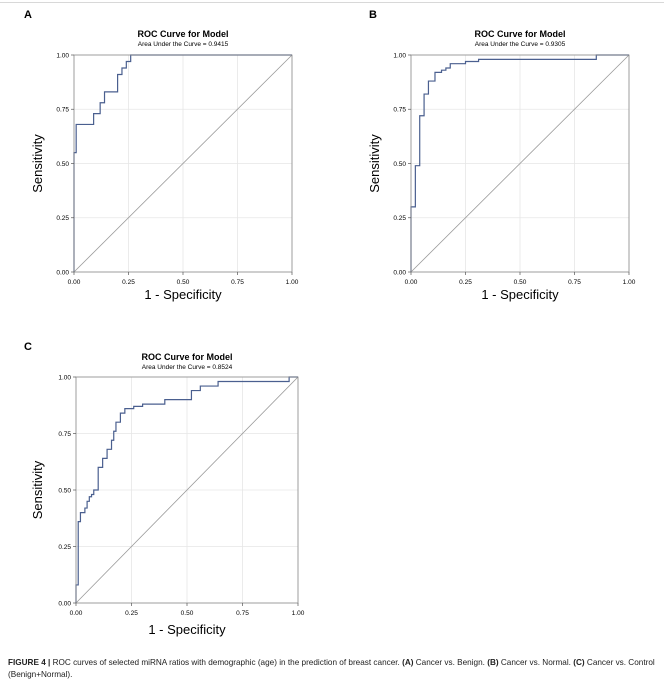 Image resolution: width=664 pixels, height=686 pixels. What do you see at coordinates (493, 662) in the screenshot?
I see `caption-b-label: (B)` at bounding box center [493, 662].